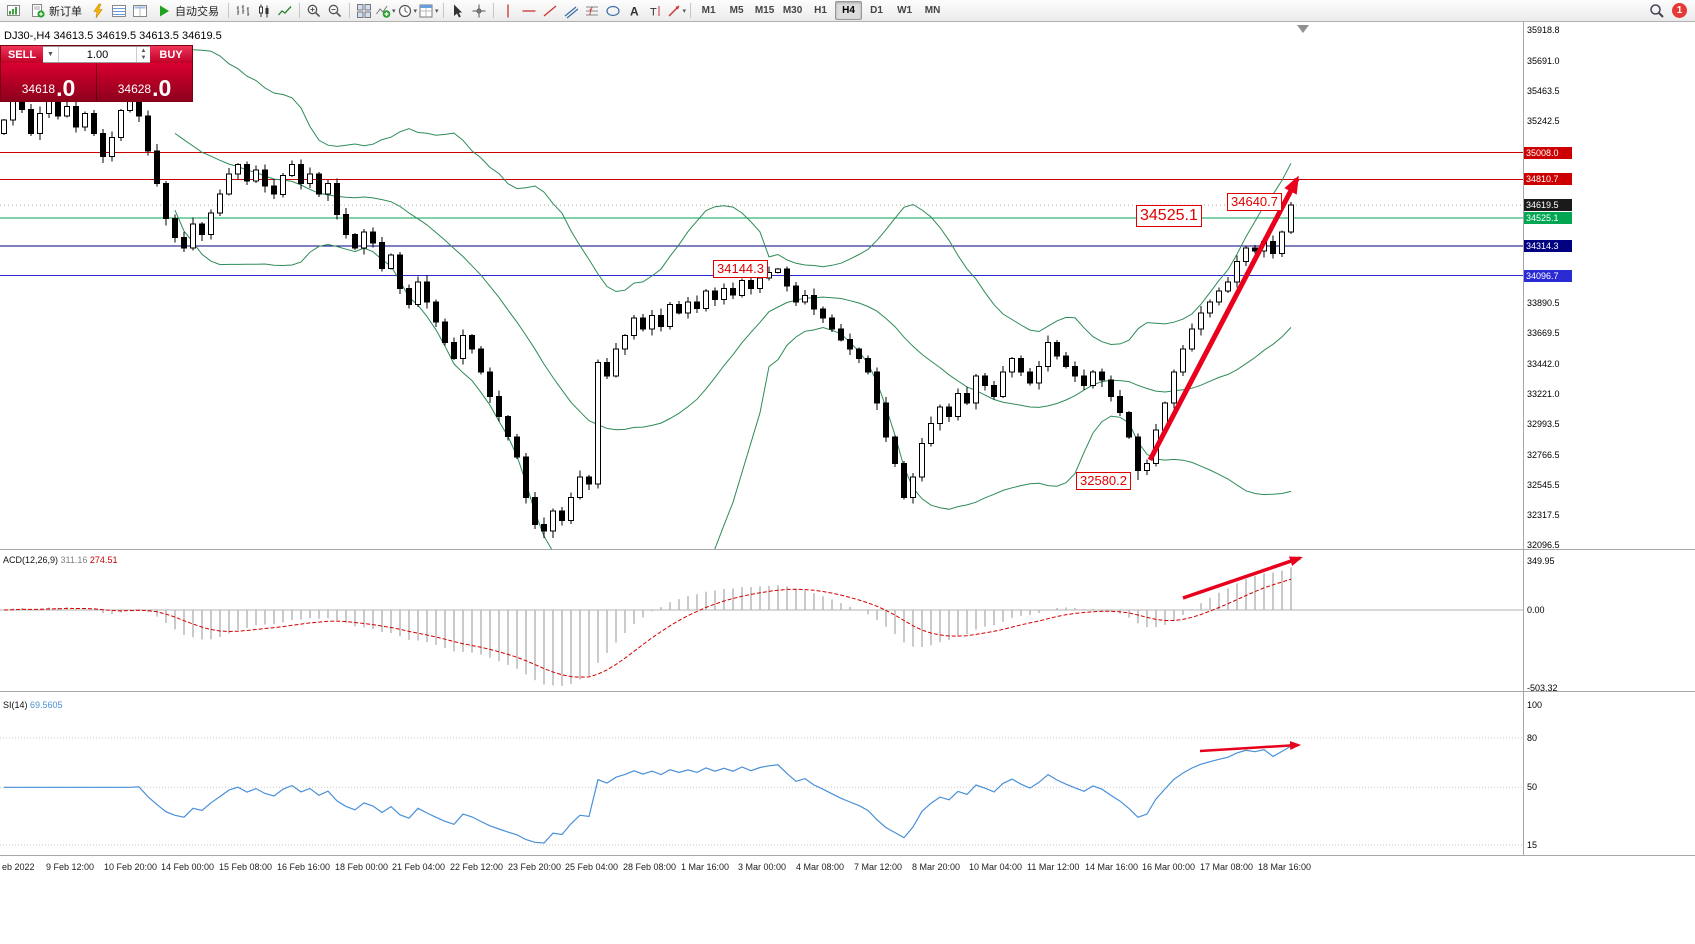  What do you see at coordinates (1103, 481) in the screenshot?
I see `price-annotation: 32580.2` at bounding box center [1103, 481].